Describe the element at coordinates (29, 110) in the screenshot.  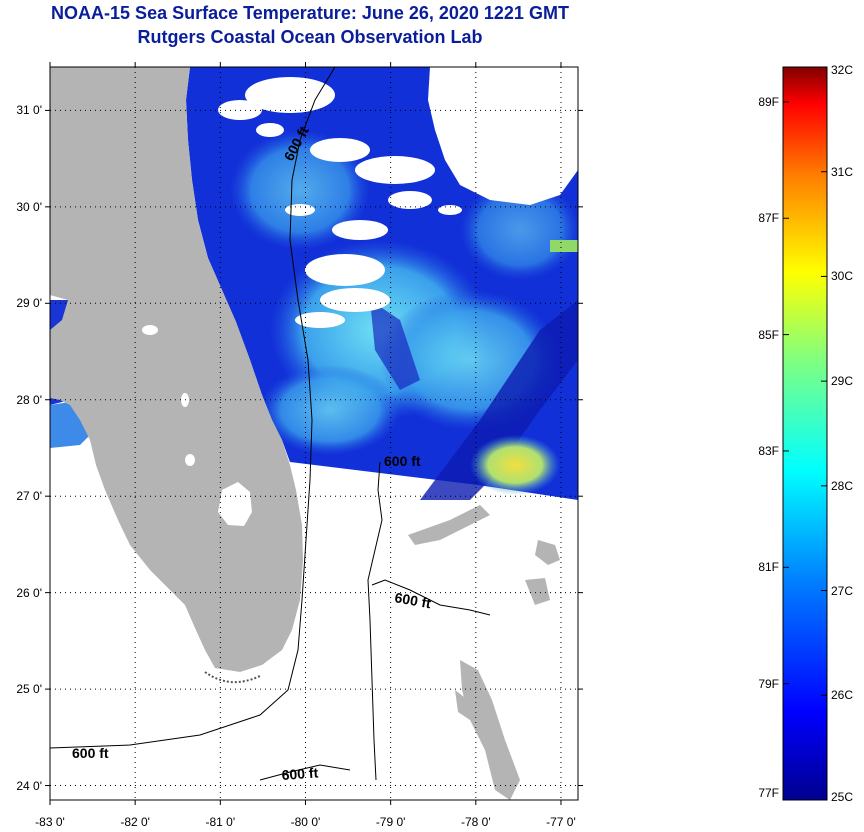
I see `lat-tick-label: 31 0'` at that location.